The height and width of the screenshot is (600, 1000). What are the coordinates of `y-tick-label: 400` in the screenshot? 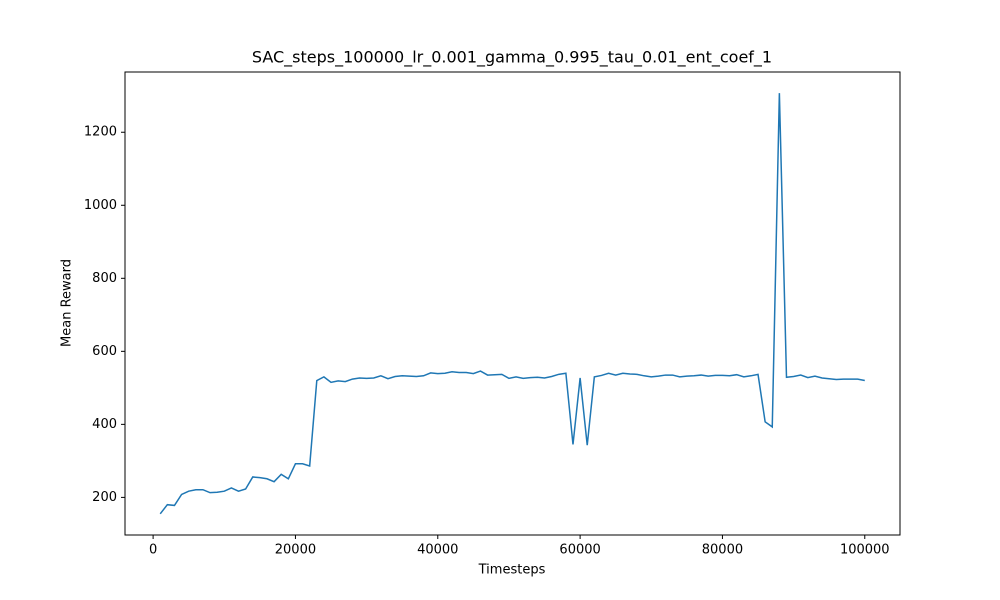 It's located at (104, 424).